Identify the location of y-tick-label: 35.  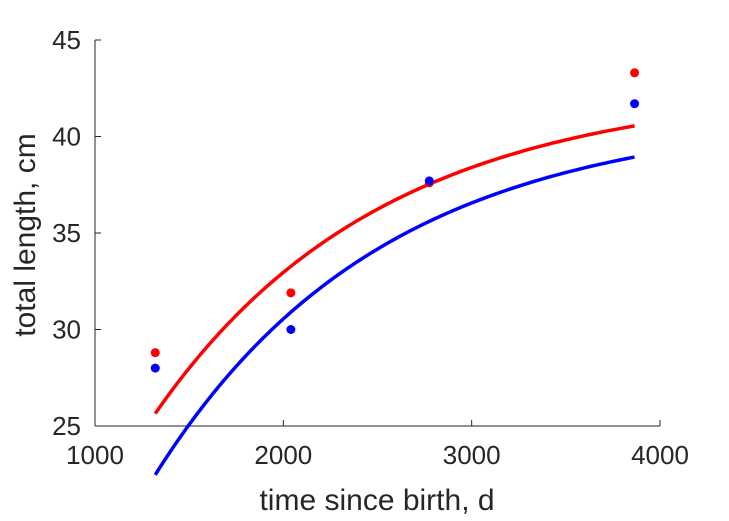
(66, 233).